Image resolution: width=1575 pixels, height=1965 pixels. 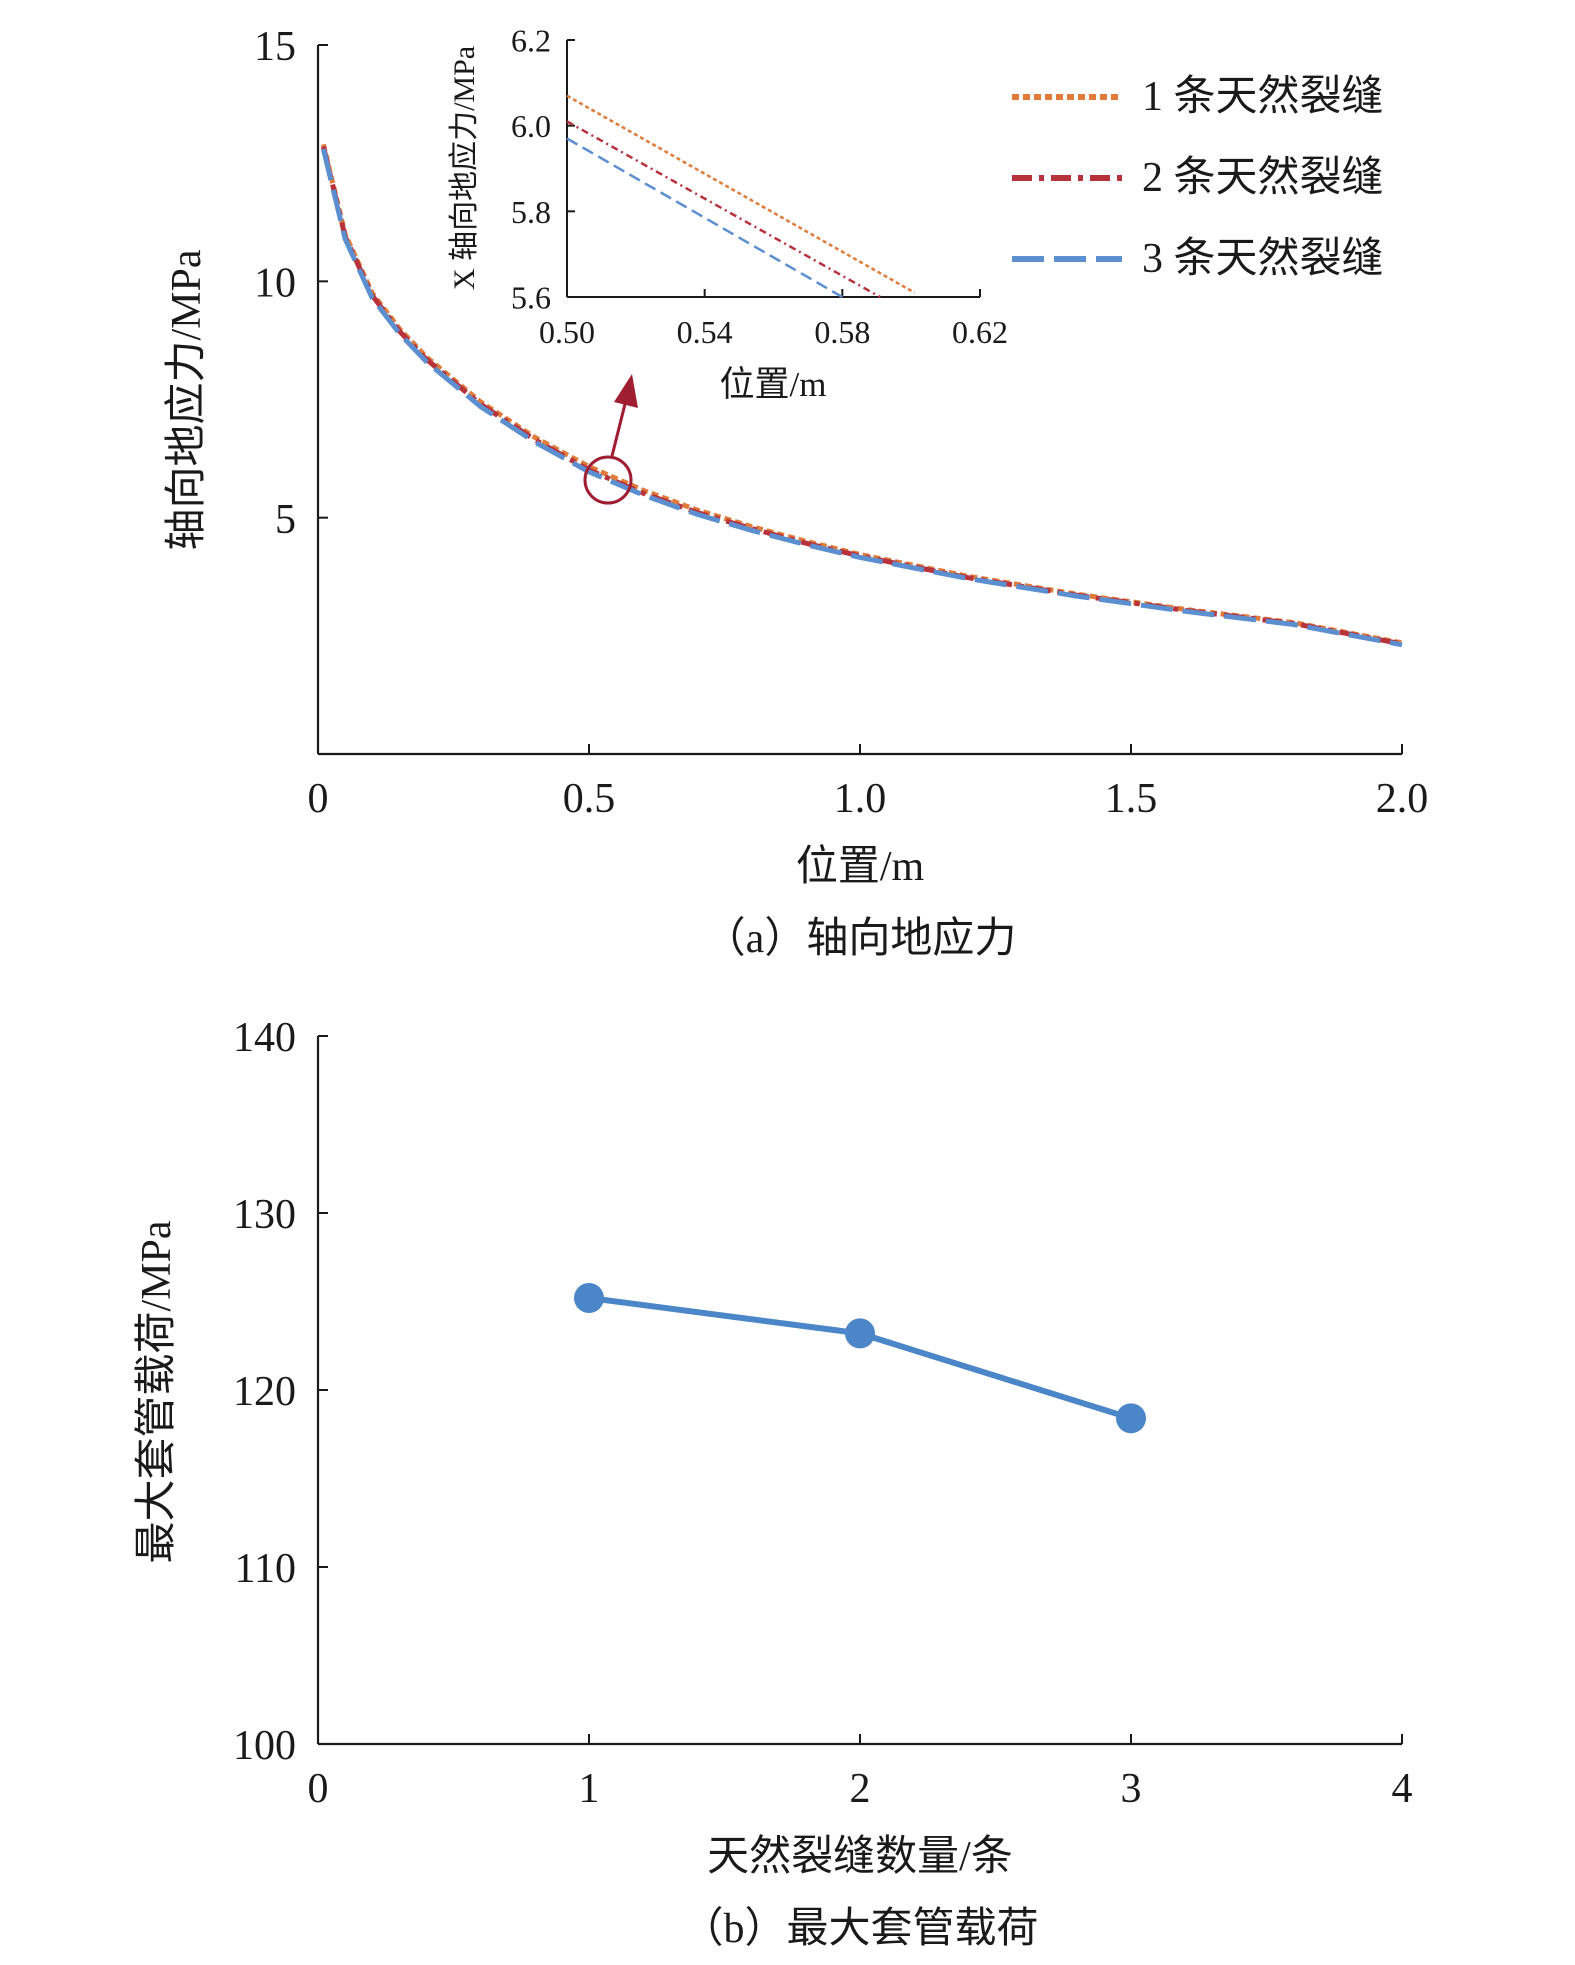 I want to click on chart-a-x-tick-label: 2.0, so click(x=1402, y=799).